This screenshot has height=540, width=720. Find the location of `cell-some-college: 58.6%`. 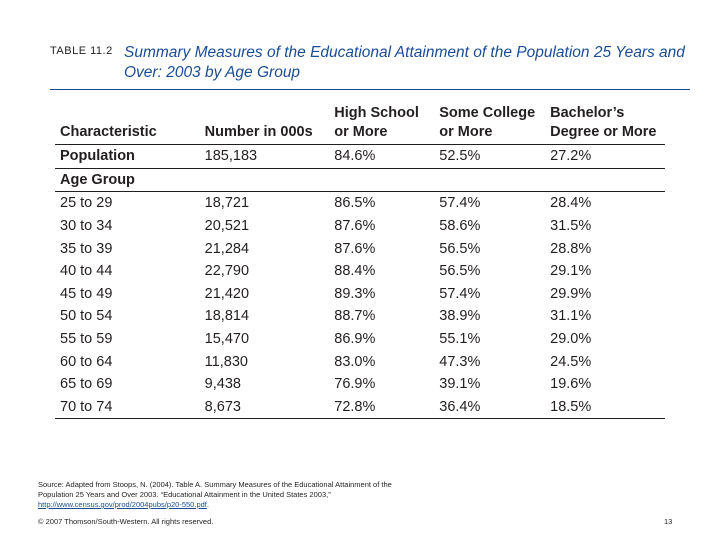

cell-some-college: 58.6% is located at coordinates (460, 226).